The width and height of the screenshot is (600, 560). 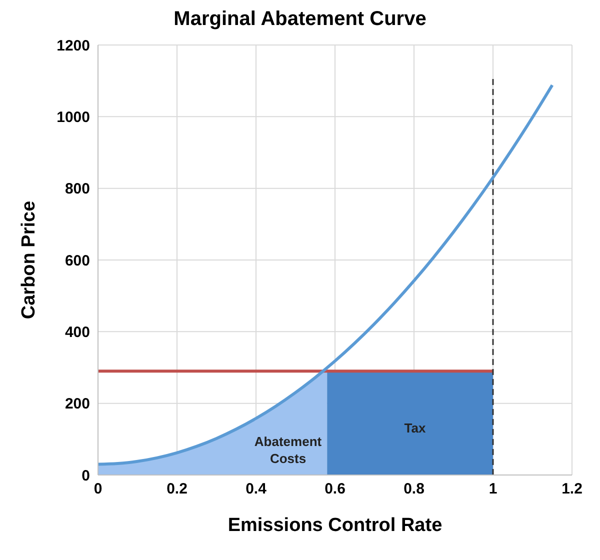 What do you see at coordinates (257, 489) in the screenshot?
I see `x-tick-label: 0.4` at bounding box center [257, 489].